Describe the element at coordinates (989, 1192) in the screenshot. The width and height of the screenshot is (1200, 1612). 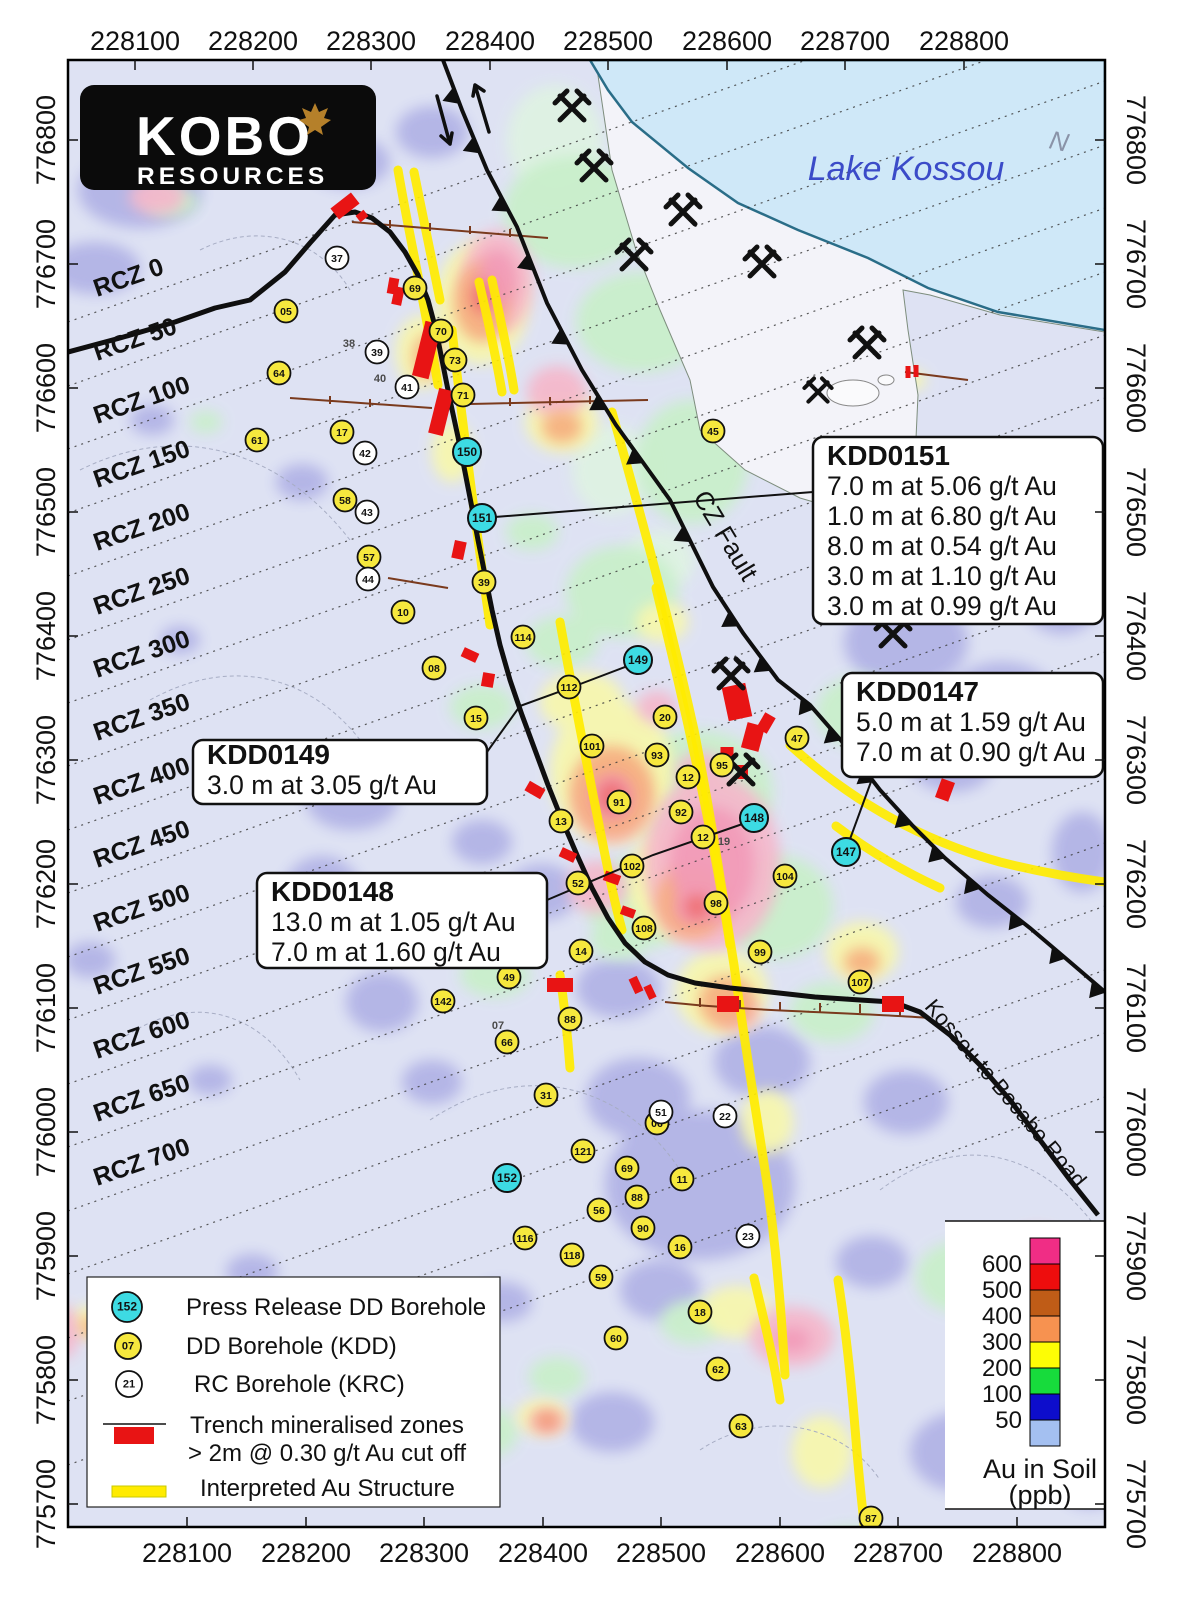
I see `contour-line` at that location.